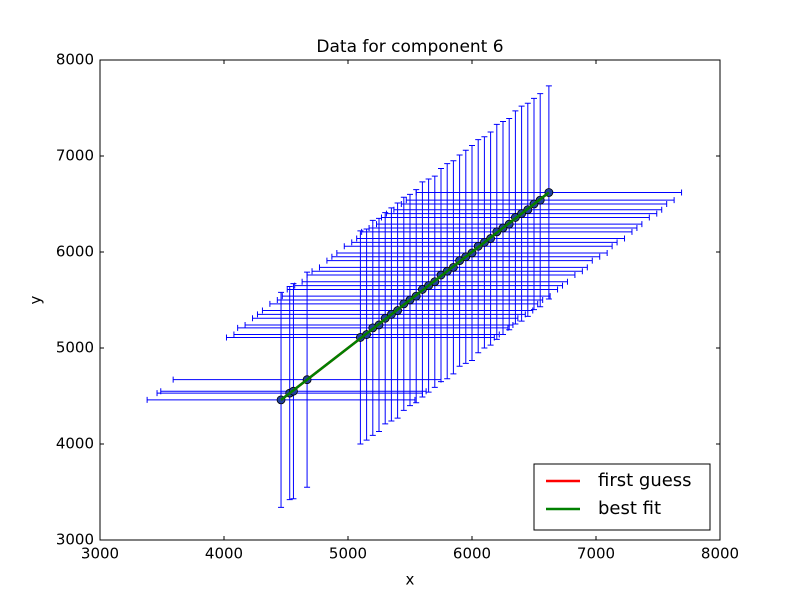 The image size is (800, 600). Describe the element at coordinates (720, 554) in the screenshot. I see `x-tick-label: 8000` at that location.